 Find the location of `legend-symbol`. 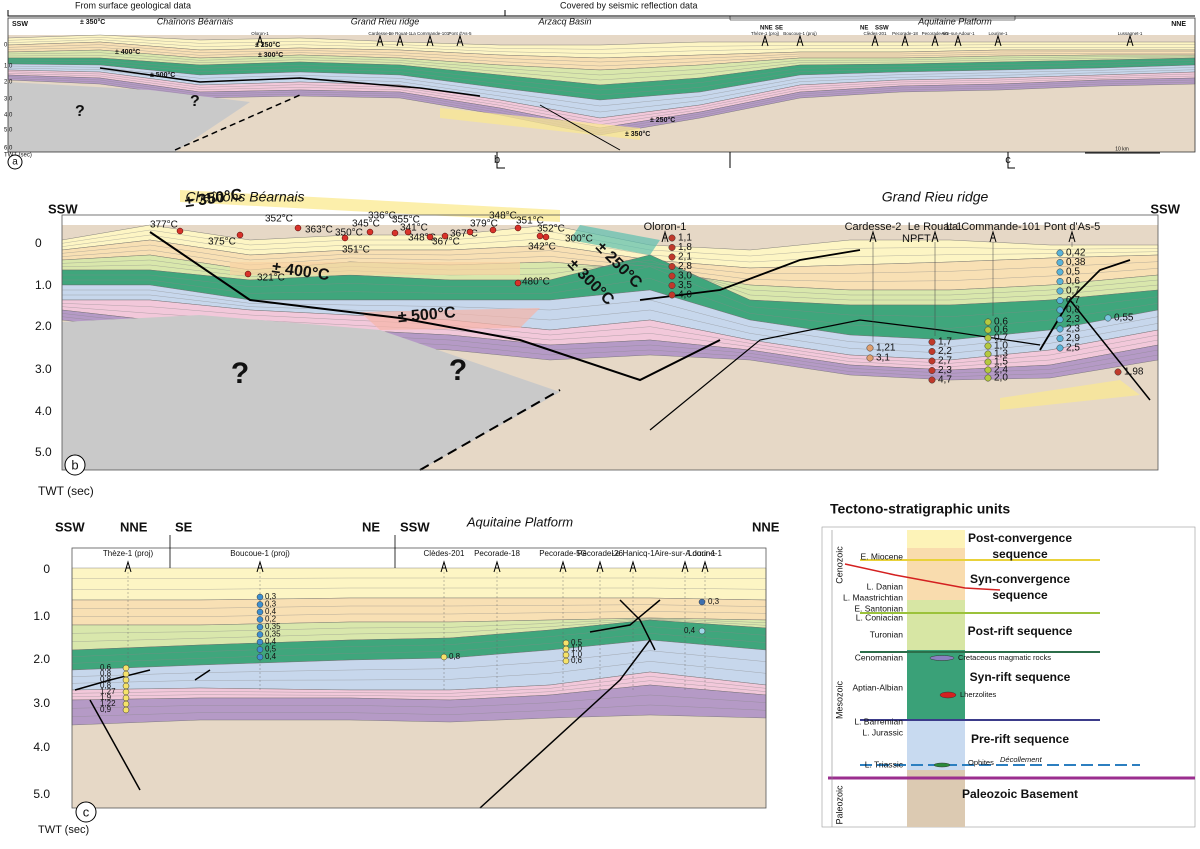

legend-symbol is located at coordinates (942, 658).